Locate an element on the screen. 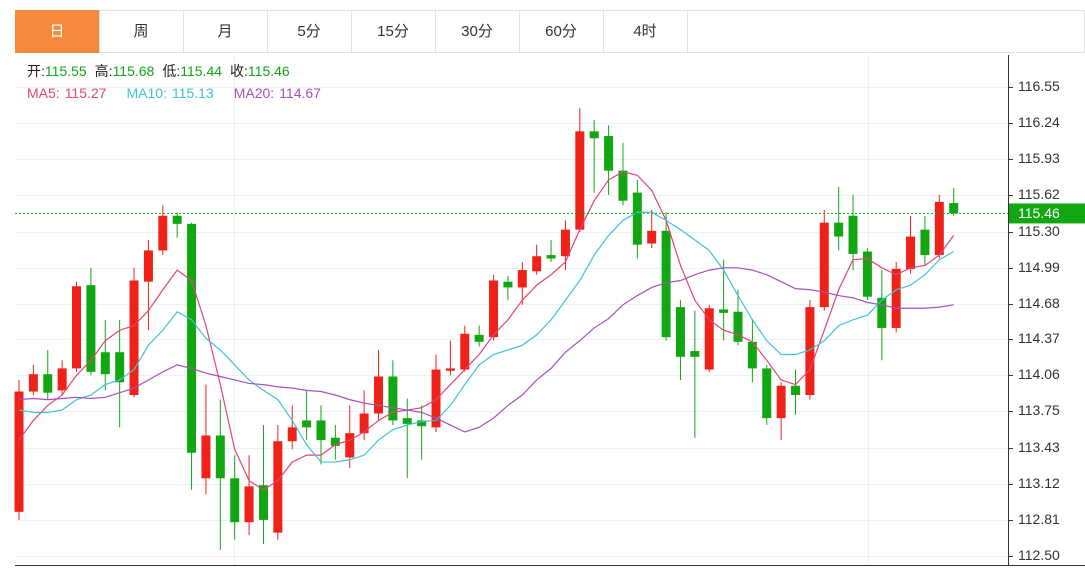 The image size is (1085, 571). ohlc-label: 收: is located at coordinates (239, 71).